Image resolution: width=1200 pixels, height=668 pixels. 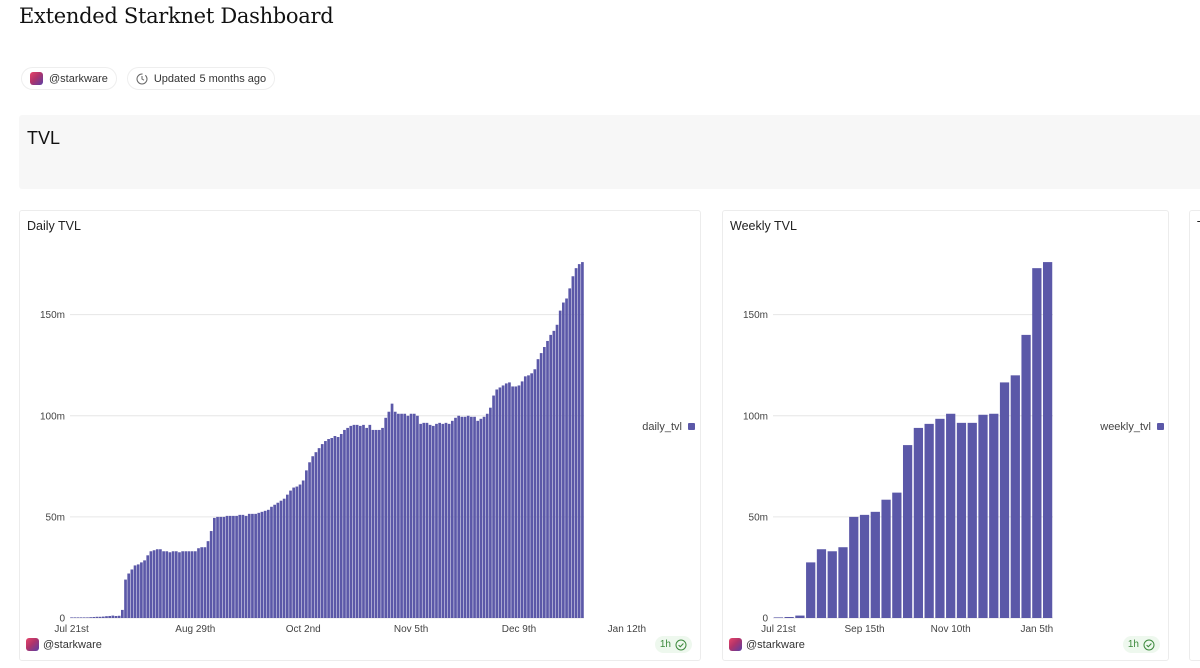 I want to click on third-card: T, so click(x=1194, y=435).